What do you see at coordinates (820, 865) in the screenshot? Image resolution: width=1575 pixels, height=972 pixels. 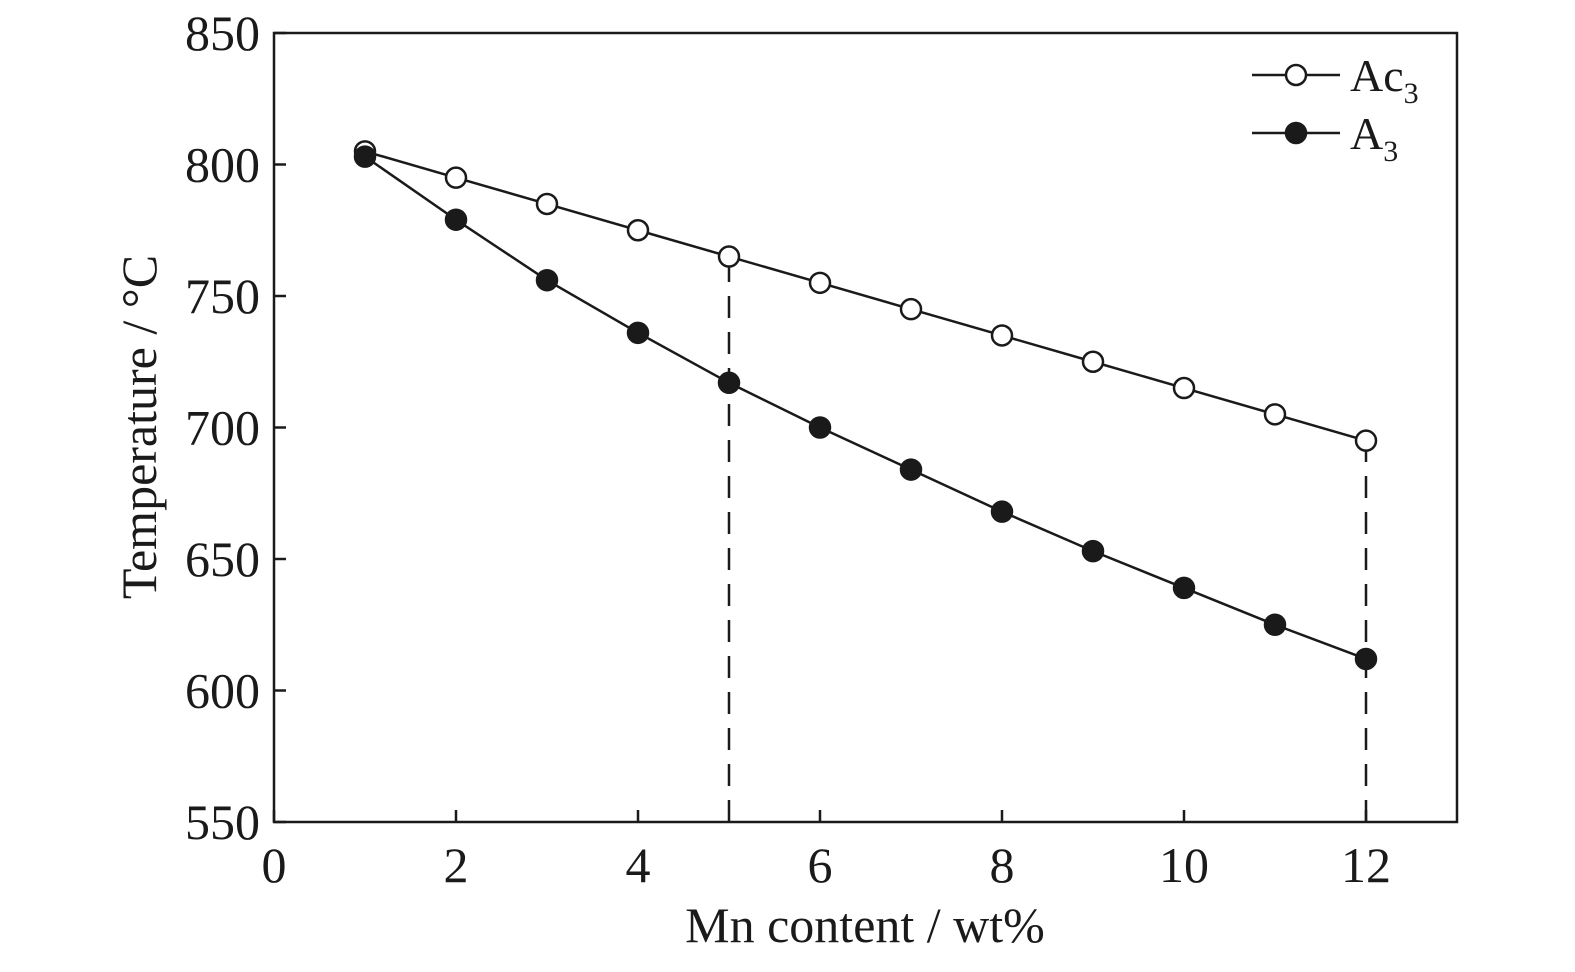 I see `x-tick-label: 6` at bounding box center [820, 865].